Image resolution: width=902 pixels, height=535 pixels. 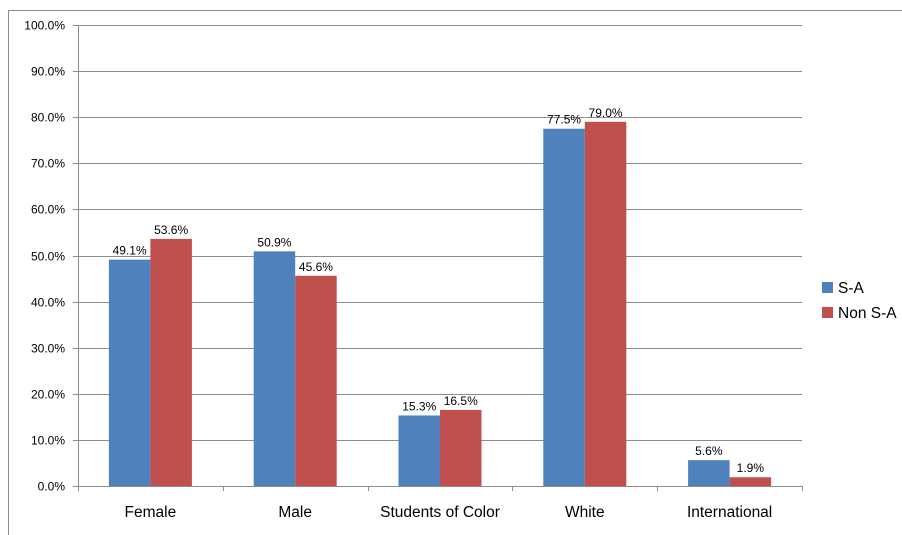 I want to click on bar-value-label: 1.9%, so click(x=751, y=468).